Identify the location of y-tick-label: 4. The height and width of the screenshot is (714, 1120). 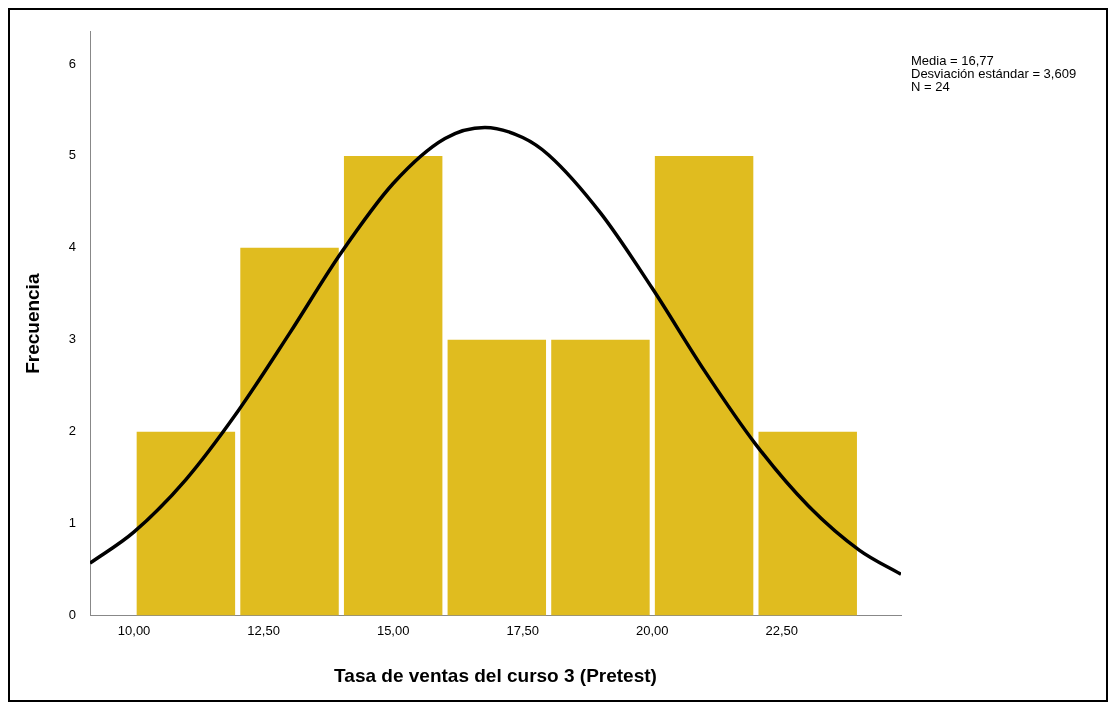
(72, 247).